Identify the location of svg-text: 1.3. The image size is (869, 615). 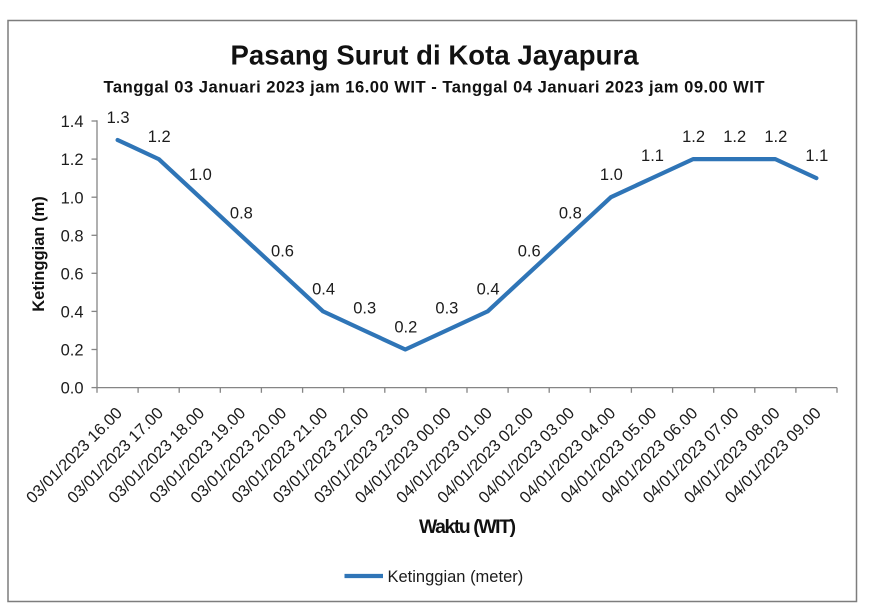
(118, 118).